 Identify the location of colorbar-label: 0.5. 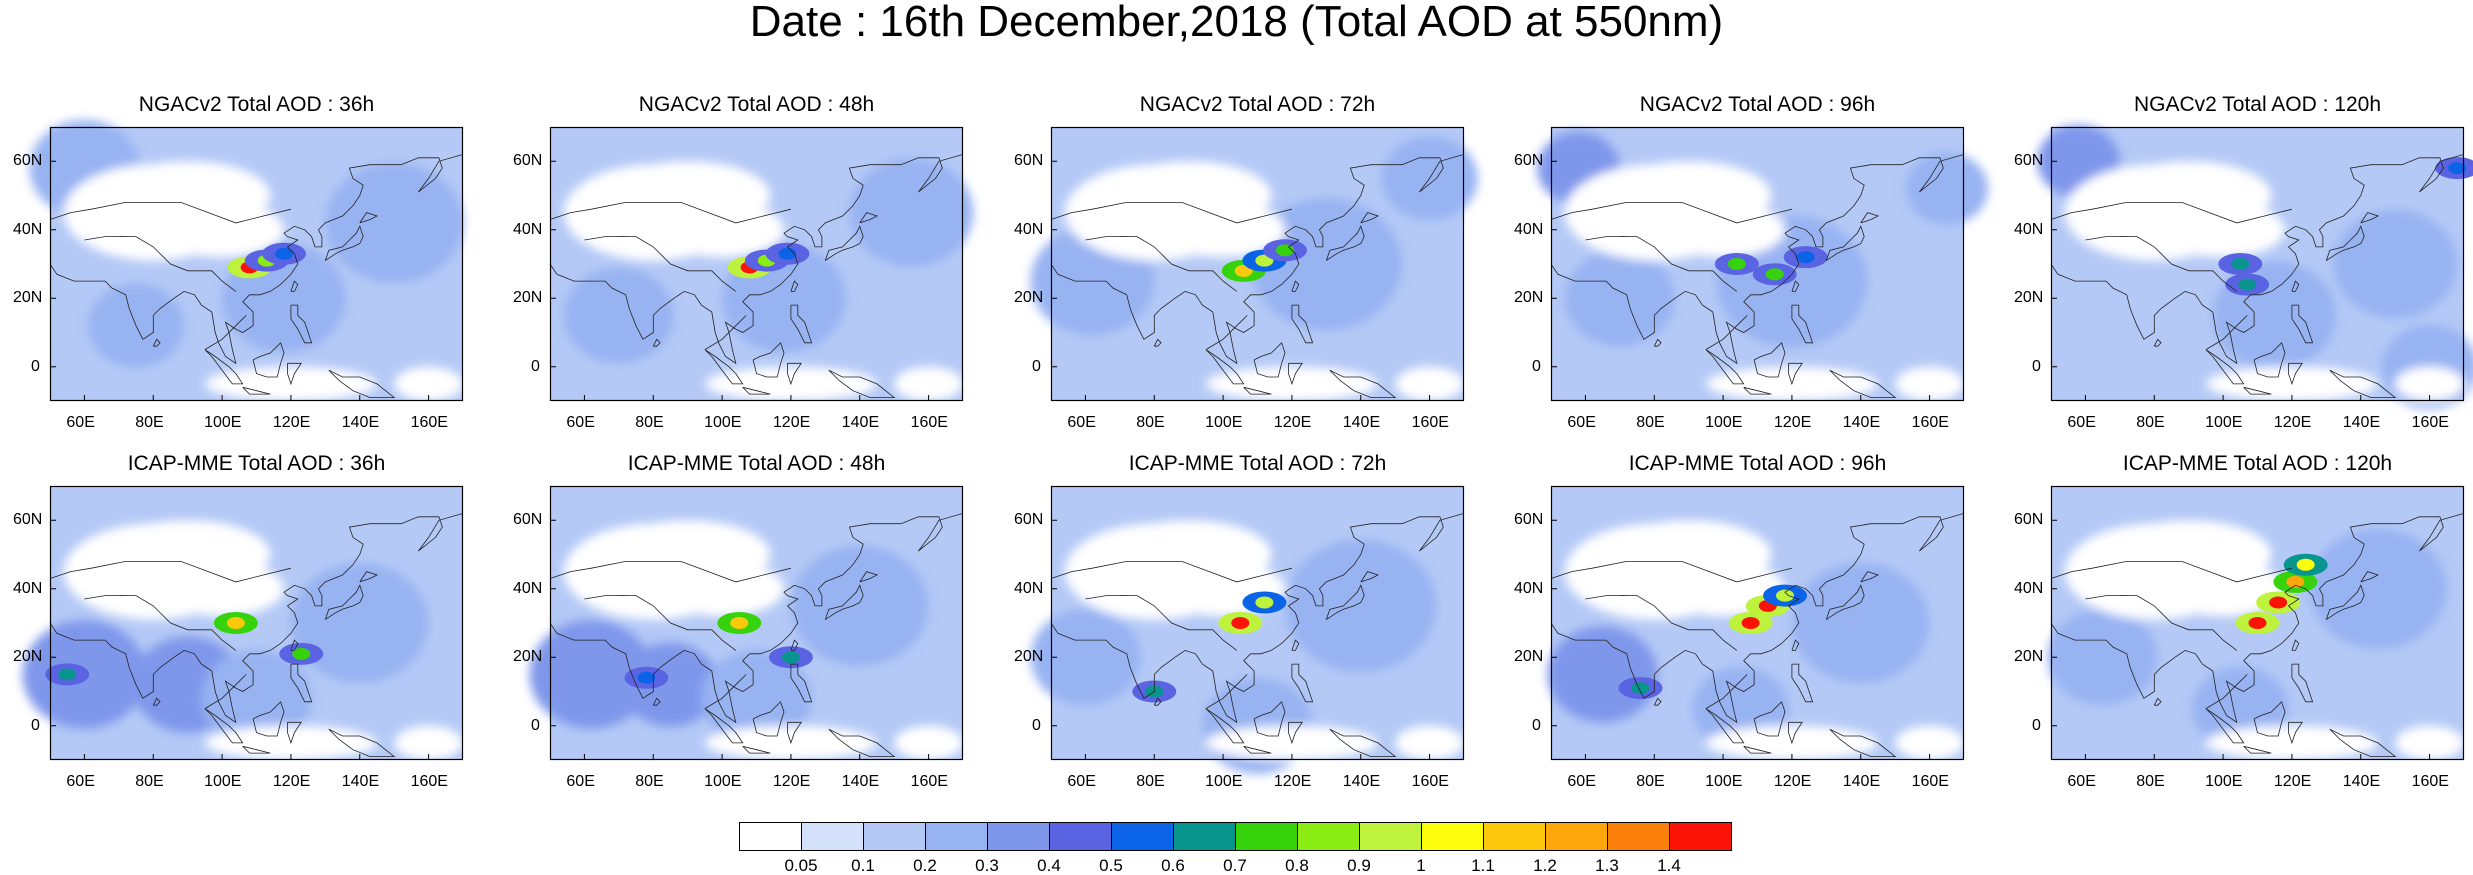
(1111, 865).